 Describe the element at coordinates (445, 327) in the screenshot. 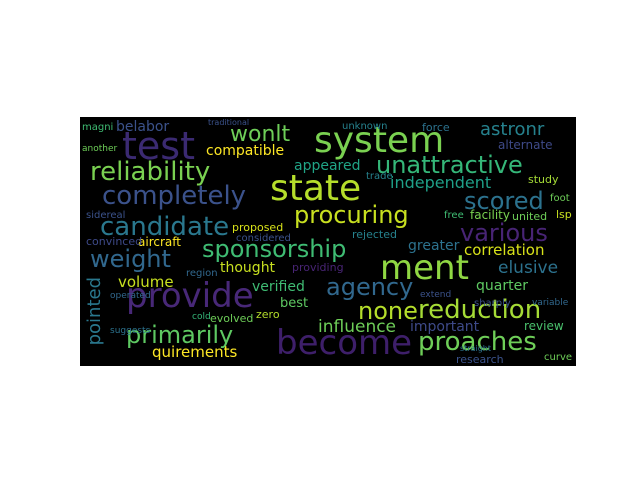

I see `word-important: important` at that location.